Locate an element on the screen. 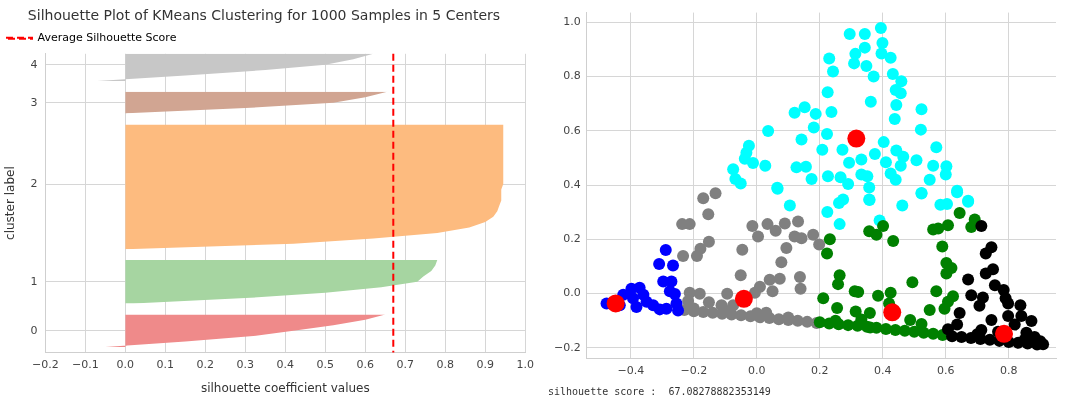 The height and width of the screenshot is (402, 1068). x-tick-label: 0.9 is located at coordinates (485, 364).